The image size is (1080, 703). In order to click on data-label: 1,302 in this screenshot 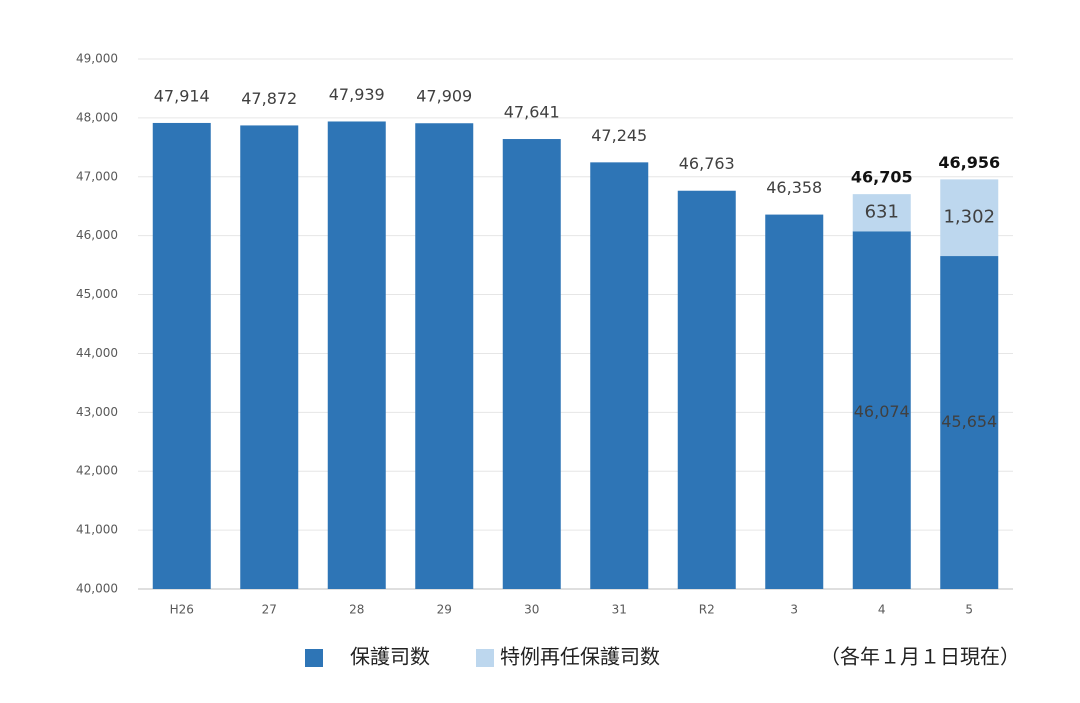, I will do `click(969, 217)`.